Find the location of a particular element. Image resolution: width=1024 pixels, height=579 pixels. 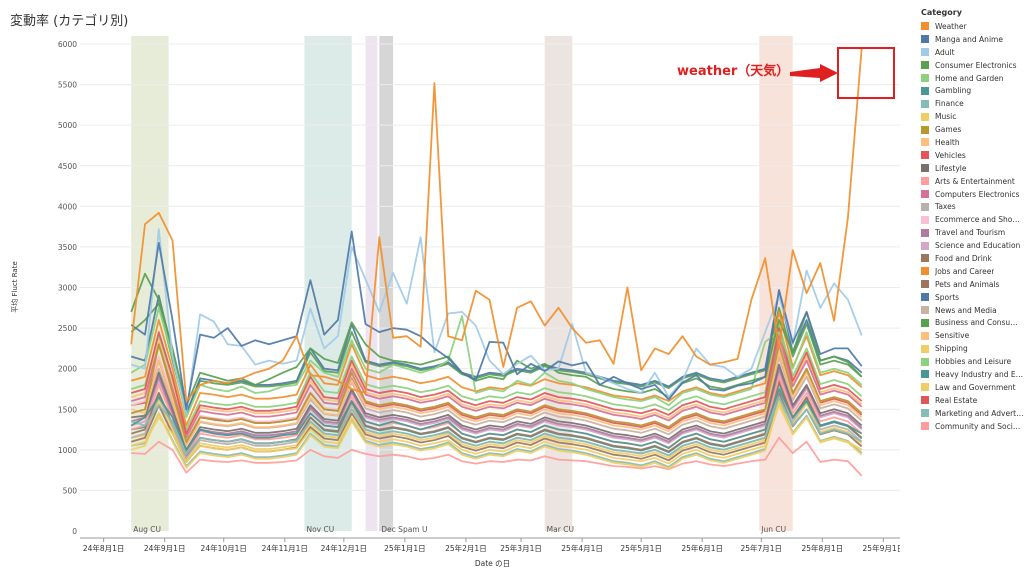

series-line-music is located at coordinates (496, 434).